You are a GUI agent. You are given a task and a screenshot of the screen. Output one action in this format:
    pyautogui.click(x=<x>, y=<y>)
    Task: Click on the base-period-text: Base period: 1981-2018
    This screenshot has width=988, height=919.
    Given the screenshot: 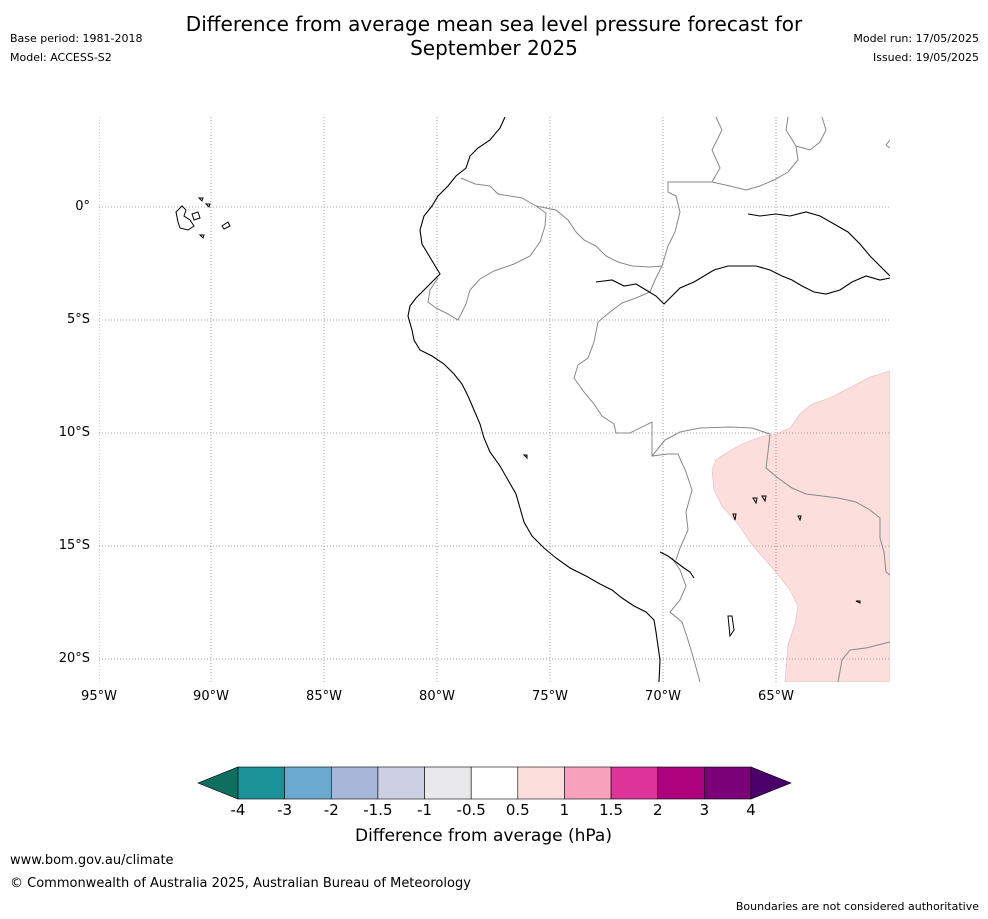 What is the action you would take?
    pyautogui.click(x=76, y=38)
    